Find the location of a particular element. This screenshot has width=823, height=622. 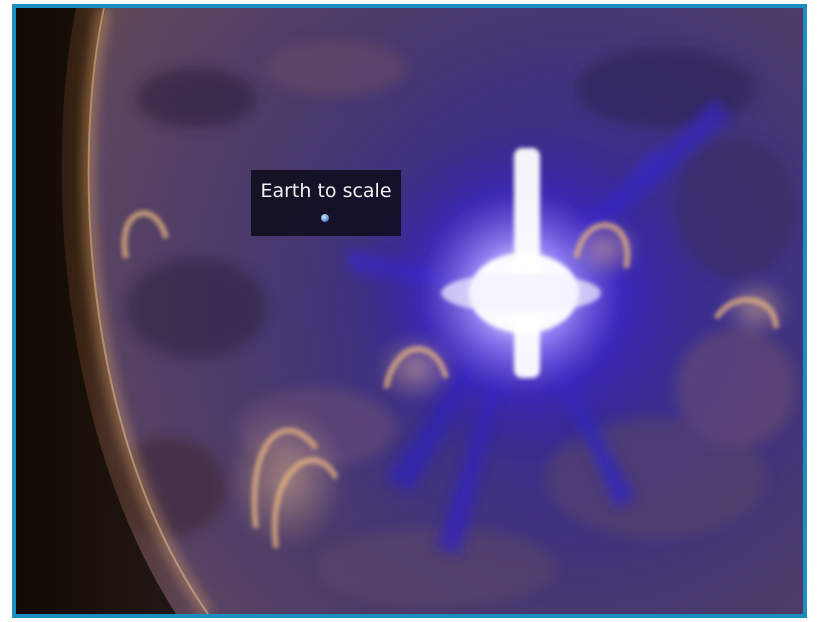

earth-scale-callout: Earth to scale is located at coordinates (326, 203).